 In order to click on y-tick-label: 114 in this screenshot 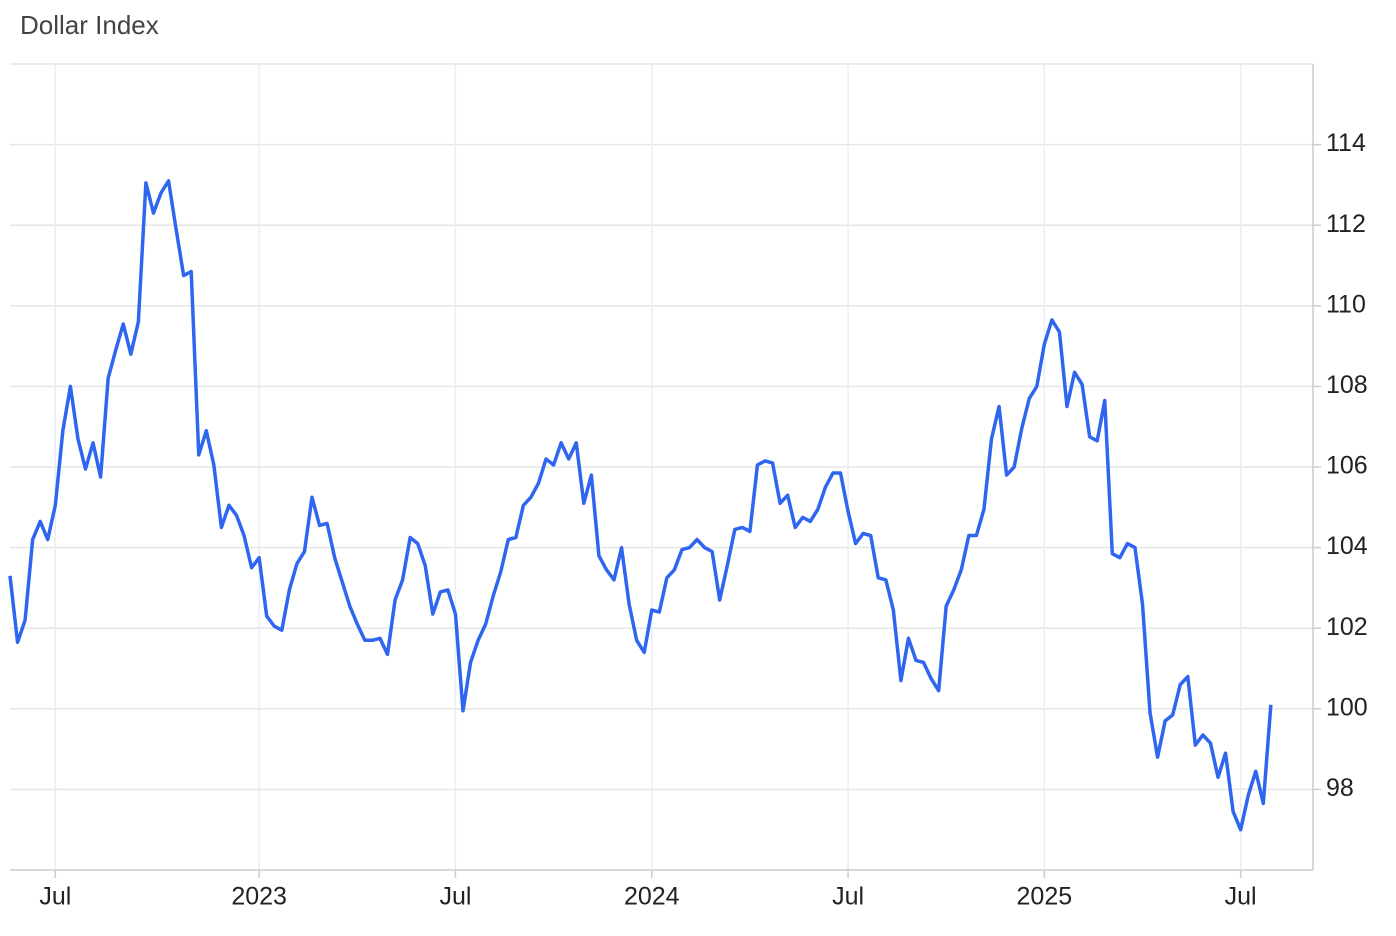, I will do `click(1346, 143)`.